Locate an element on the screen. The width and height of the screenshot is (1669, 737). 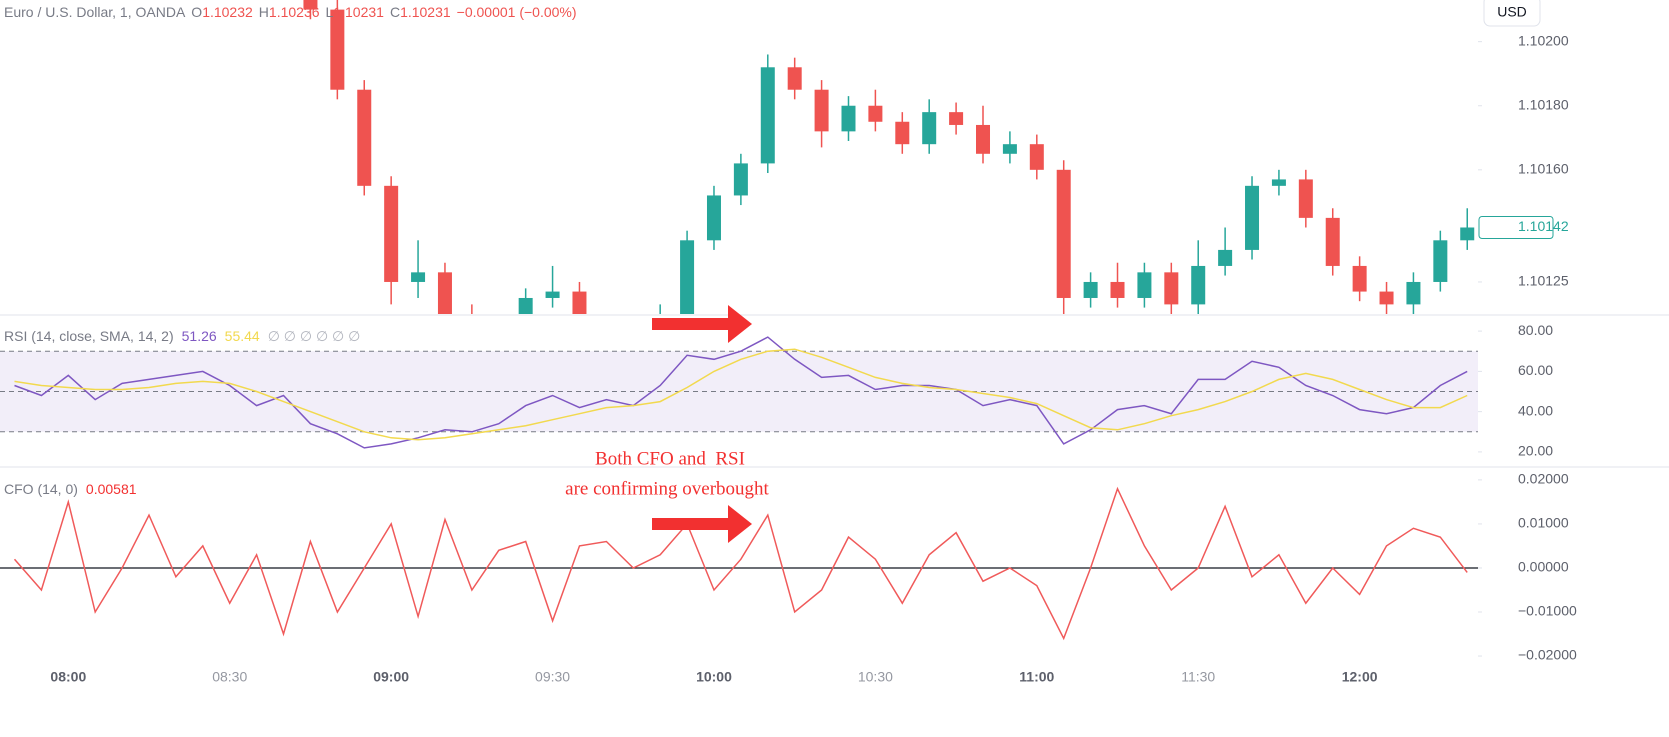
annotation: are confirming overbought is located at coordinates (667, 488).